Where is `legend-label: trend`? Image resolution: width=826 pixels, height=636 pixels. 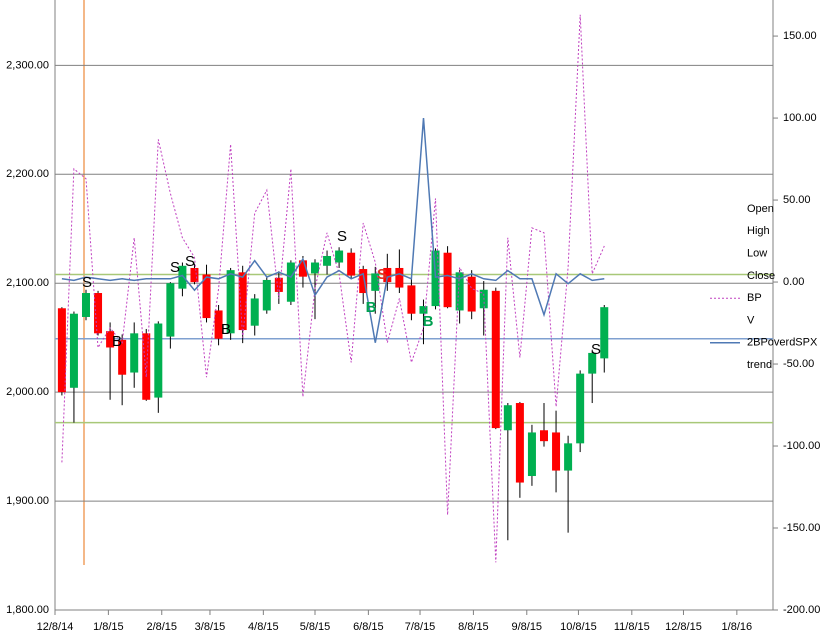
legend-label: trend is located at coordinates (759, 365).